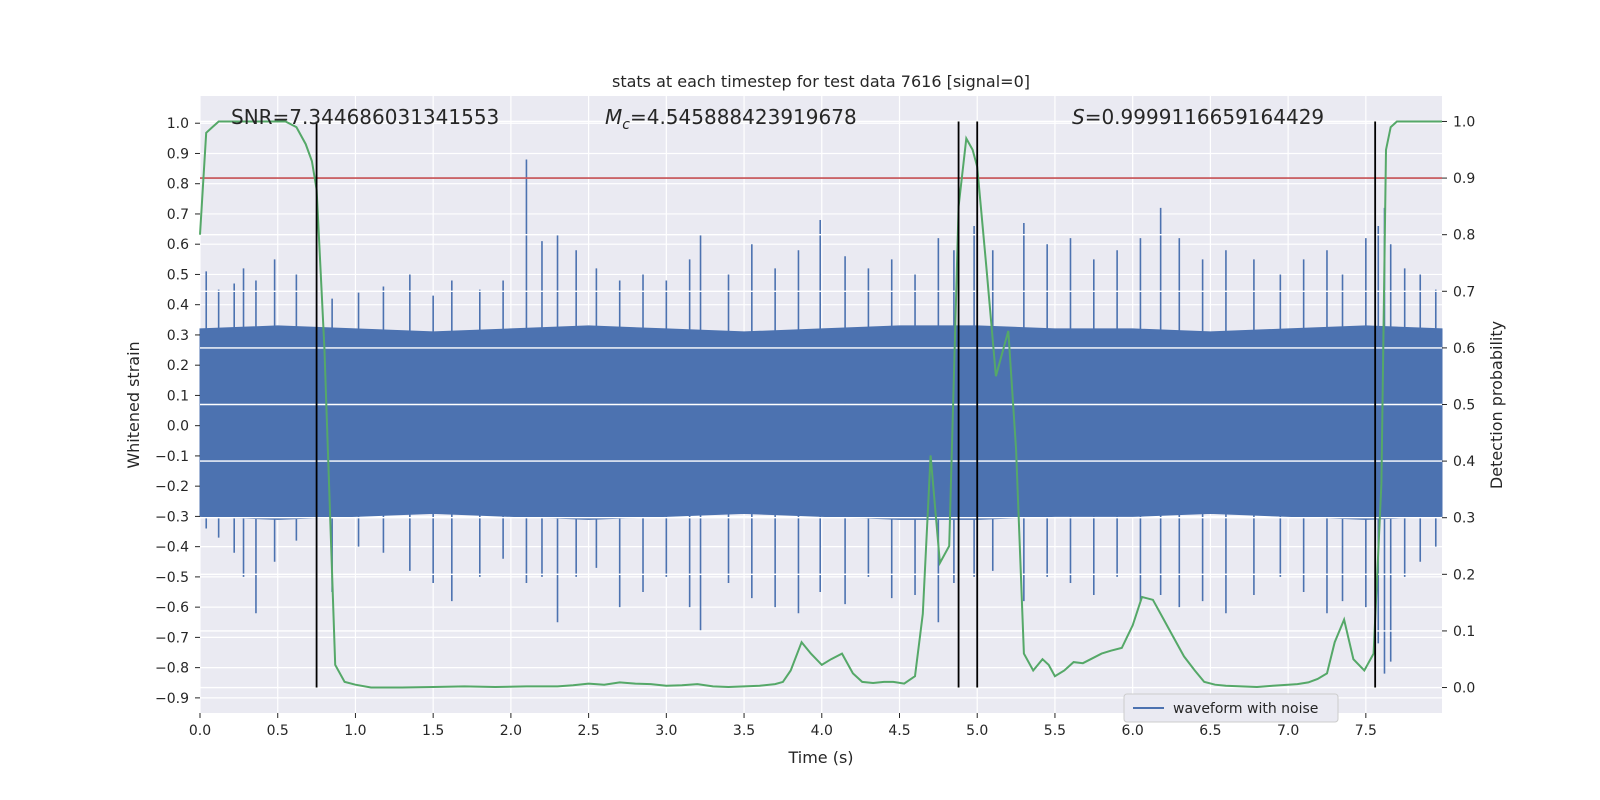 The width and height of the screenshot is (1600, 800). Describe the element at coordinates (511, 731) in the screenshot. I see `x-tick-label: 2.0` at that location.